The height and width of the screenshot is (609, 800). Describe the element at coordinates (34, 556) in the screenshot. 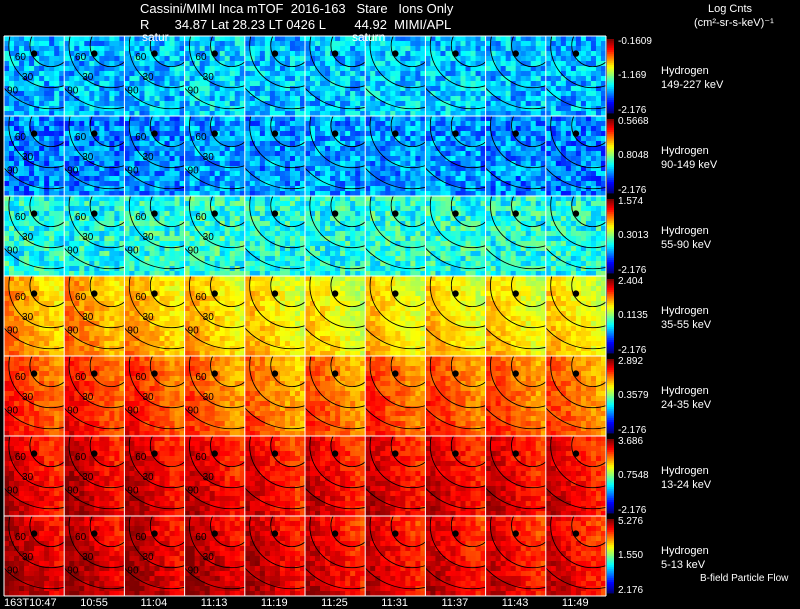

I see `cell-band6-t0: 30 60 90` at that location.